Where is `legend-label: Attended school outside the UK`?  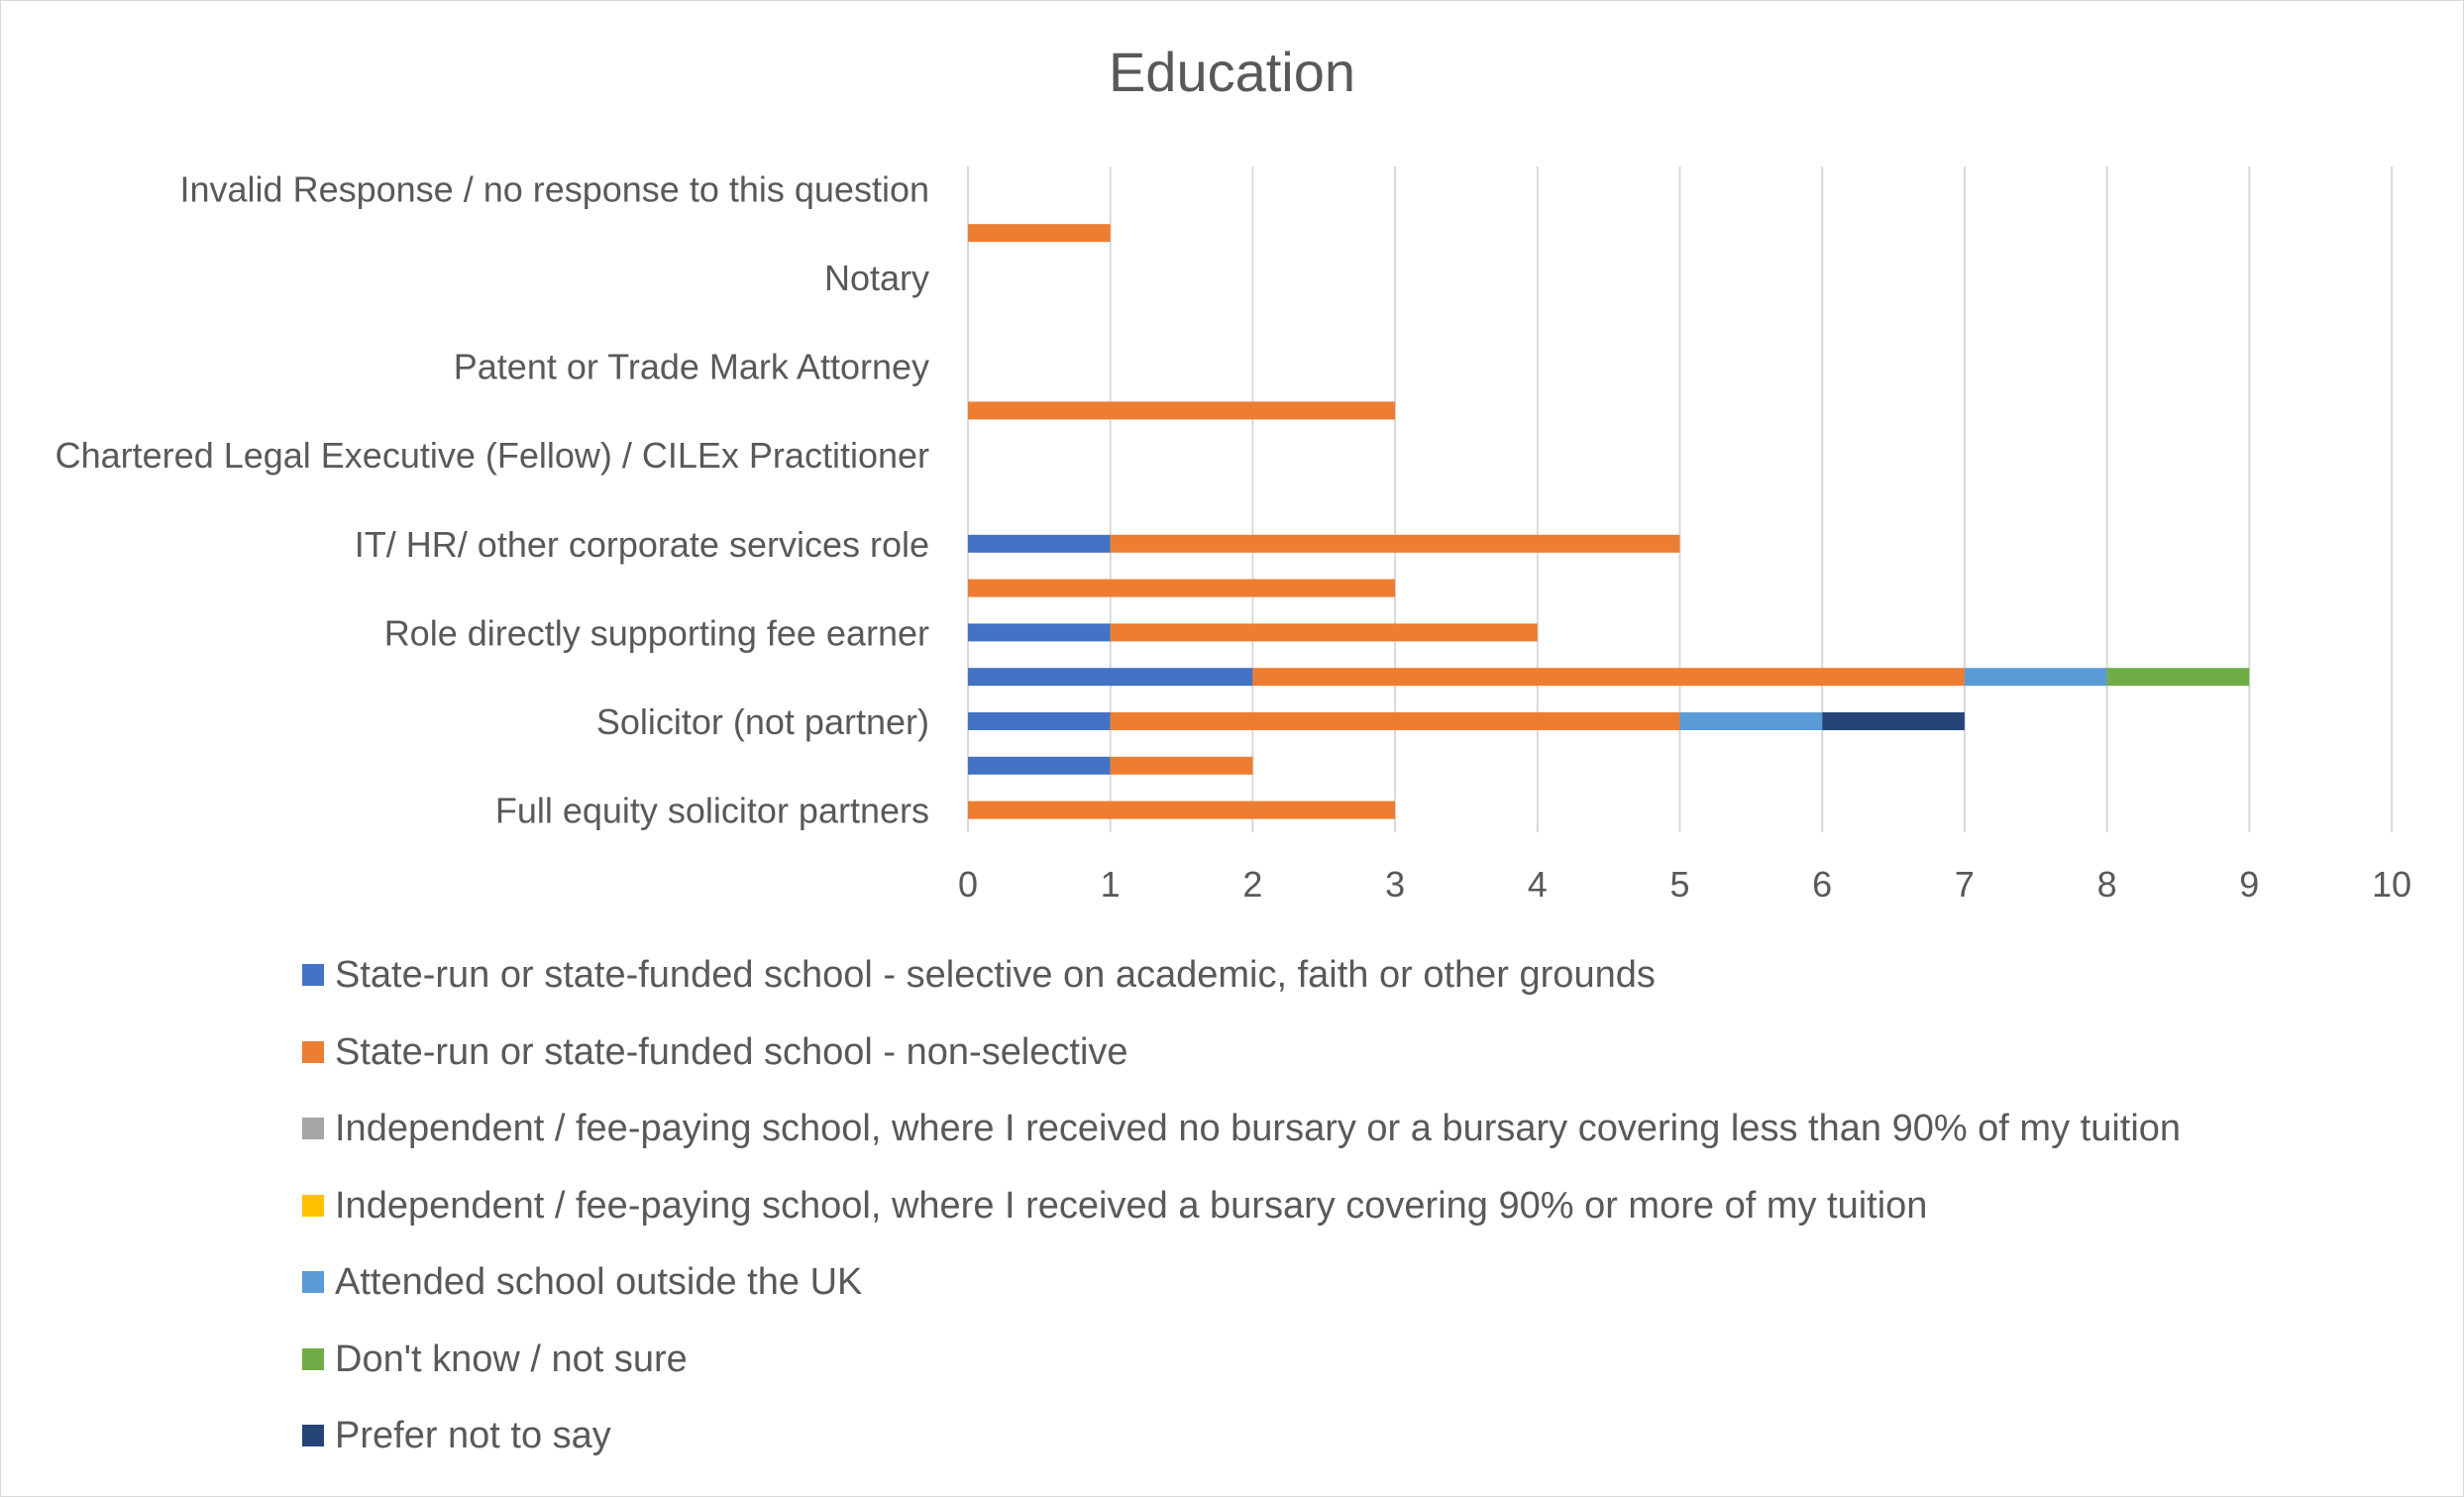 legend-label: Attended school outside the UK is located at coordinates (599, 1282).